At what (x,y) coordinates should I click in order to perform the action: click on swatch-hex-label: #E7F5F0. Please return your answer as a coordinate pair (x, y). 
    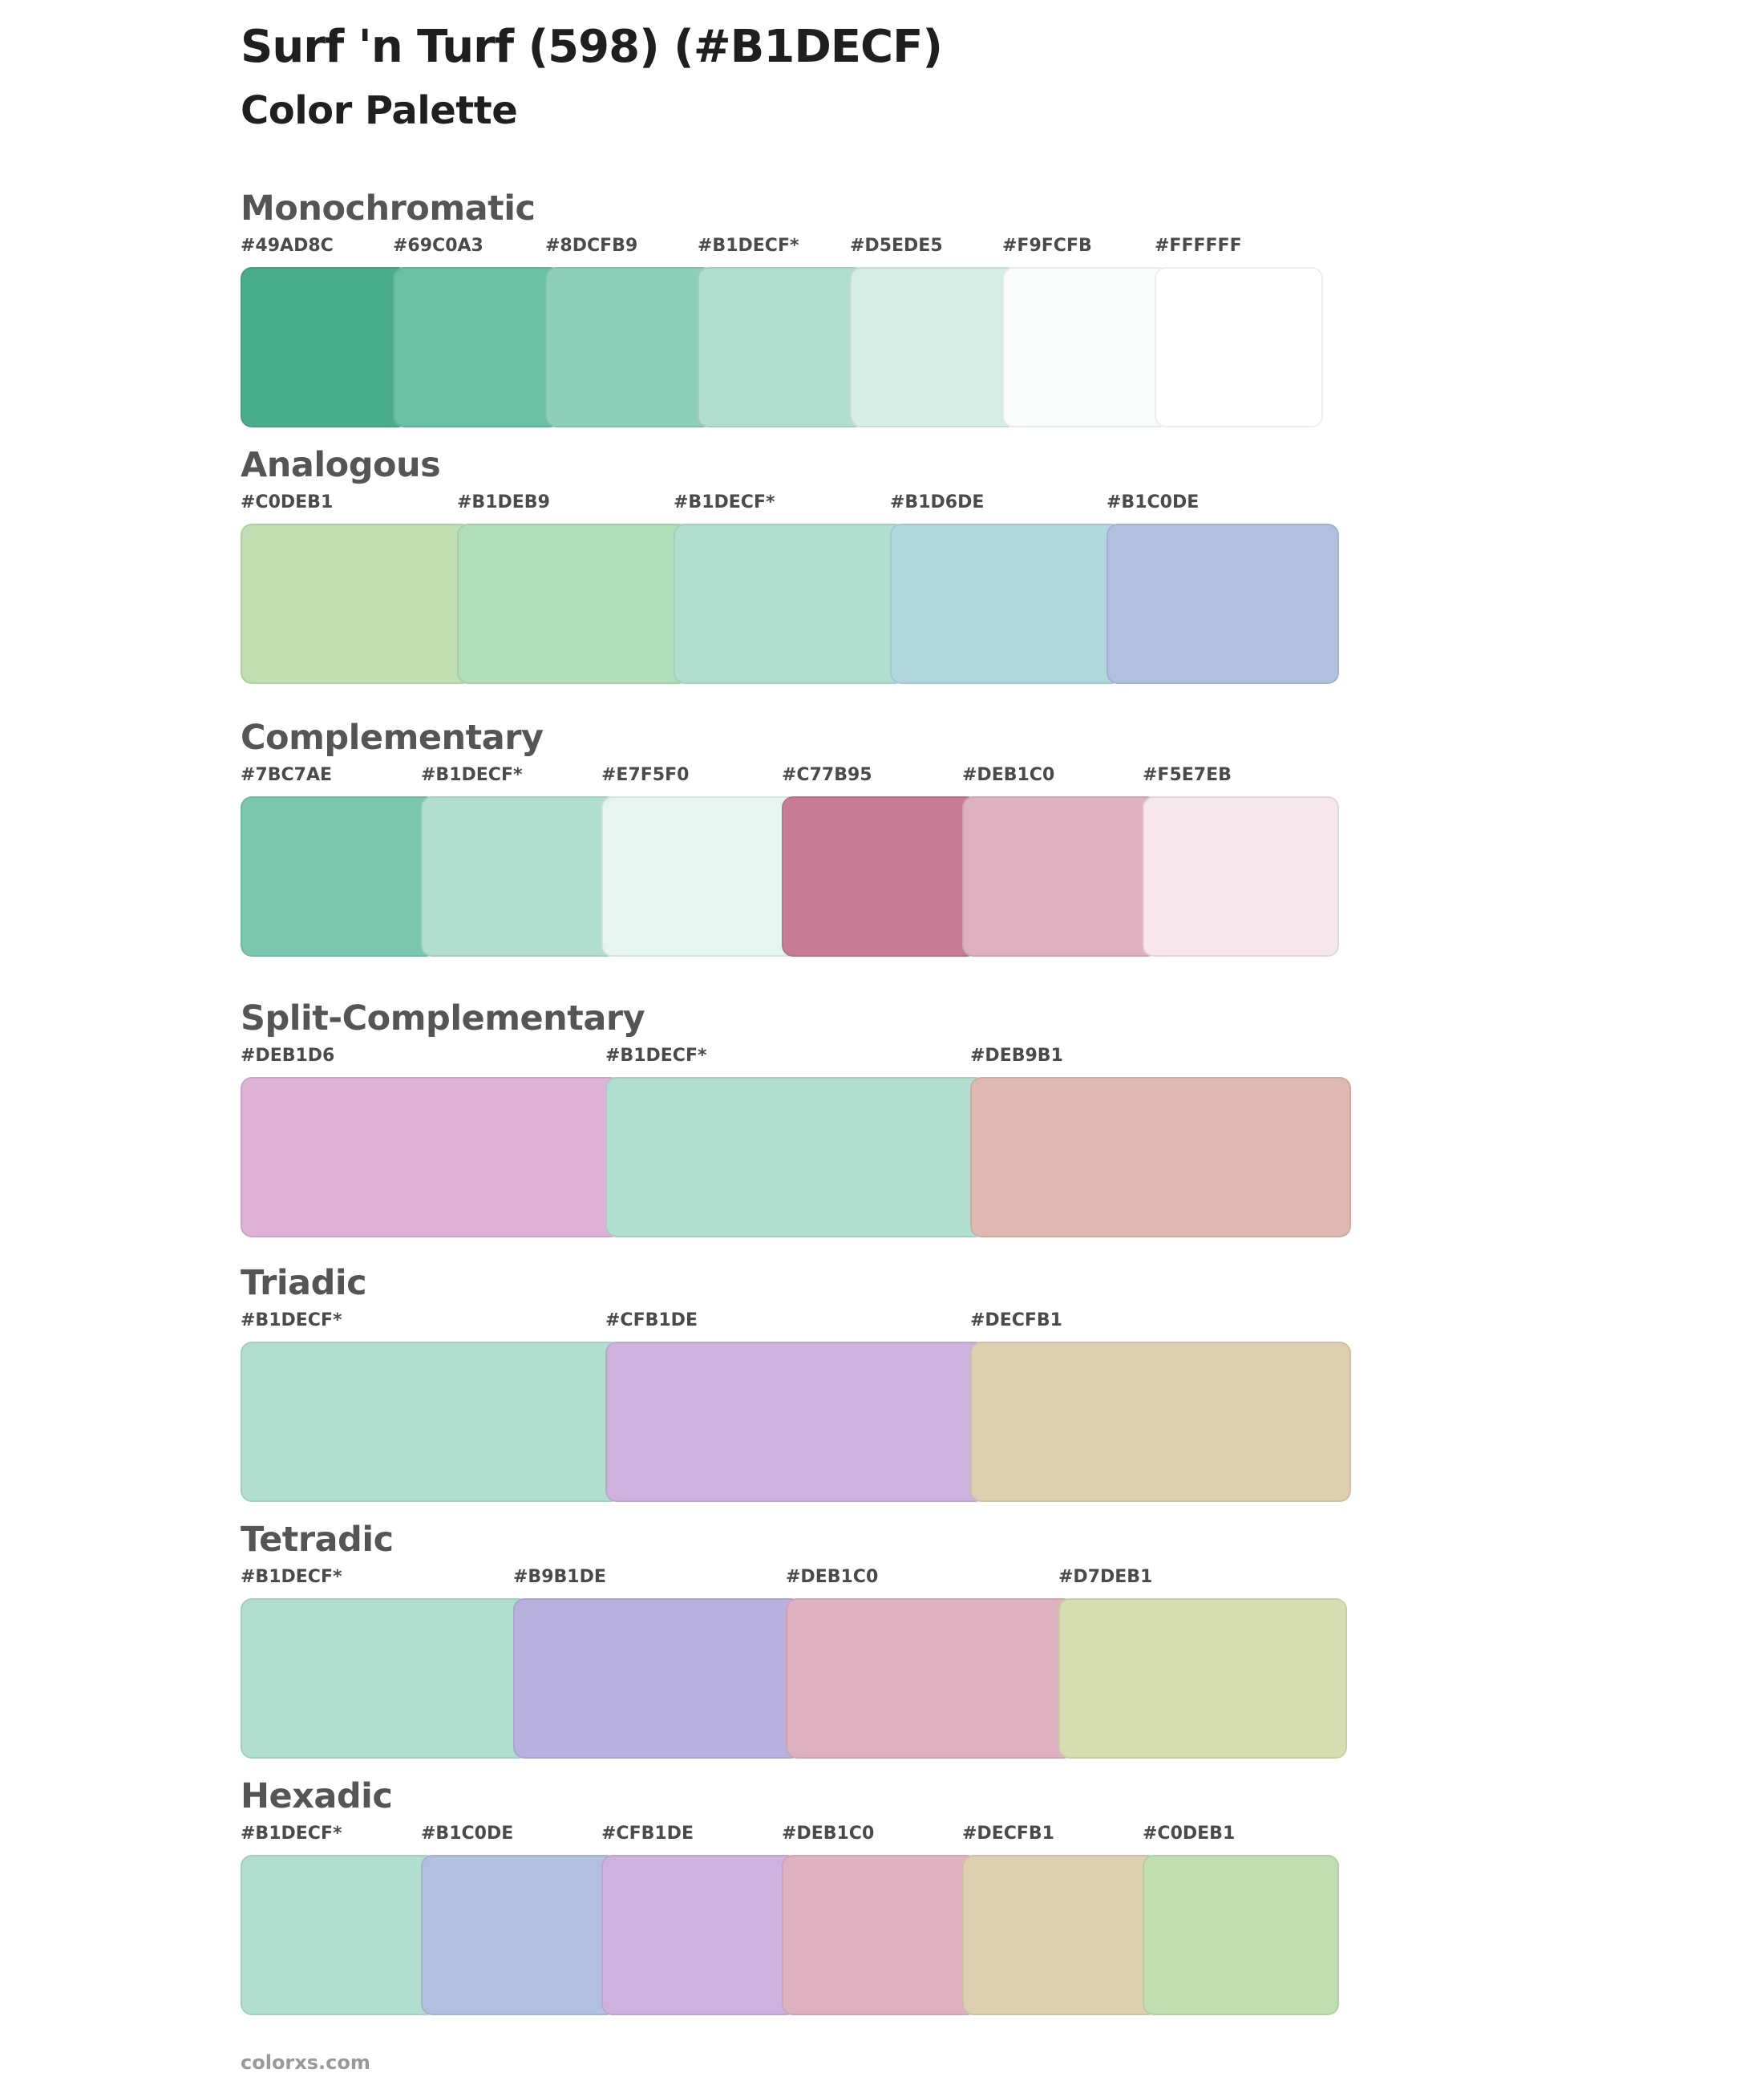
    Looking at the image, I should click on (645, 775).